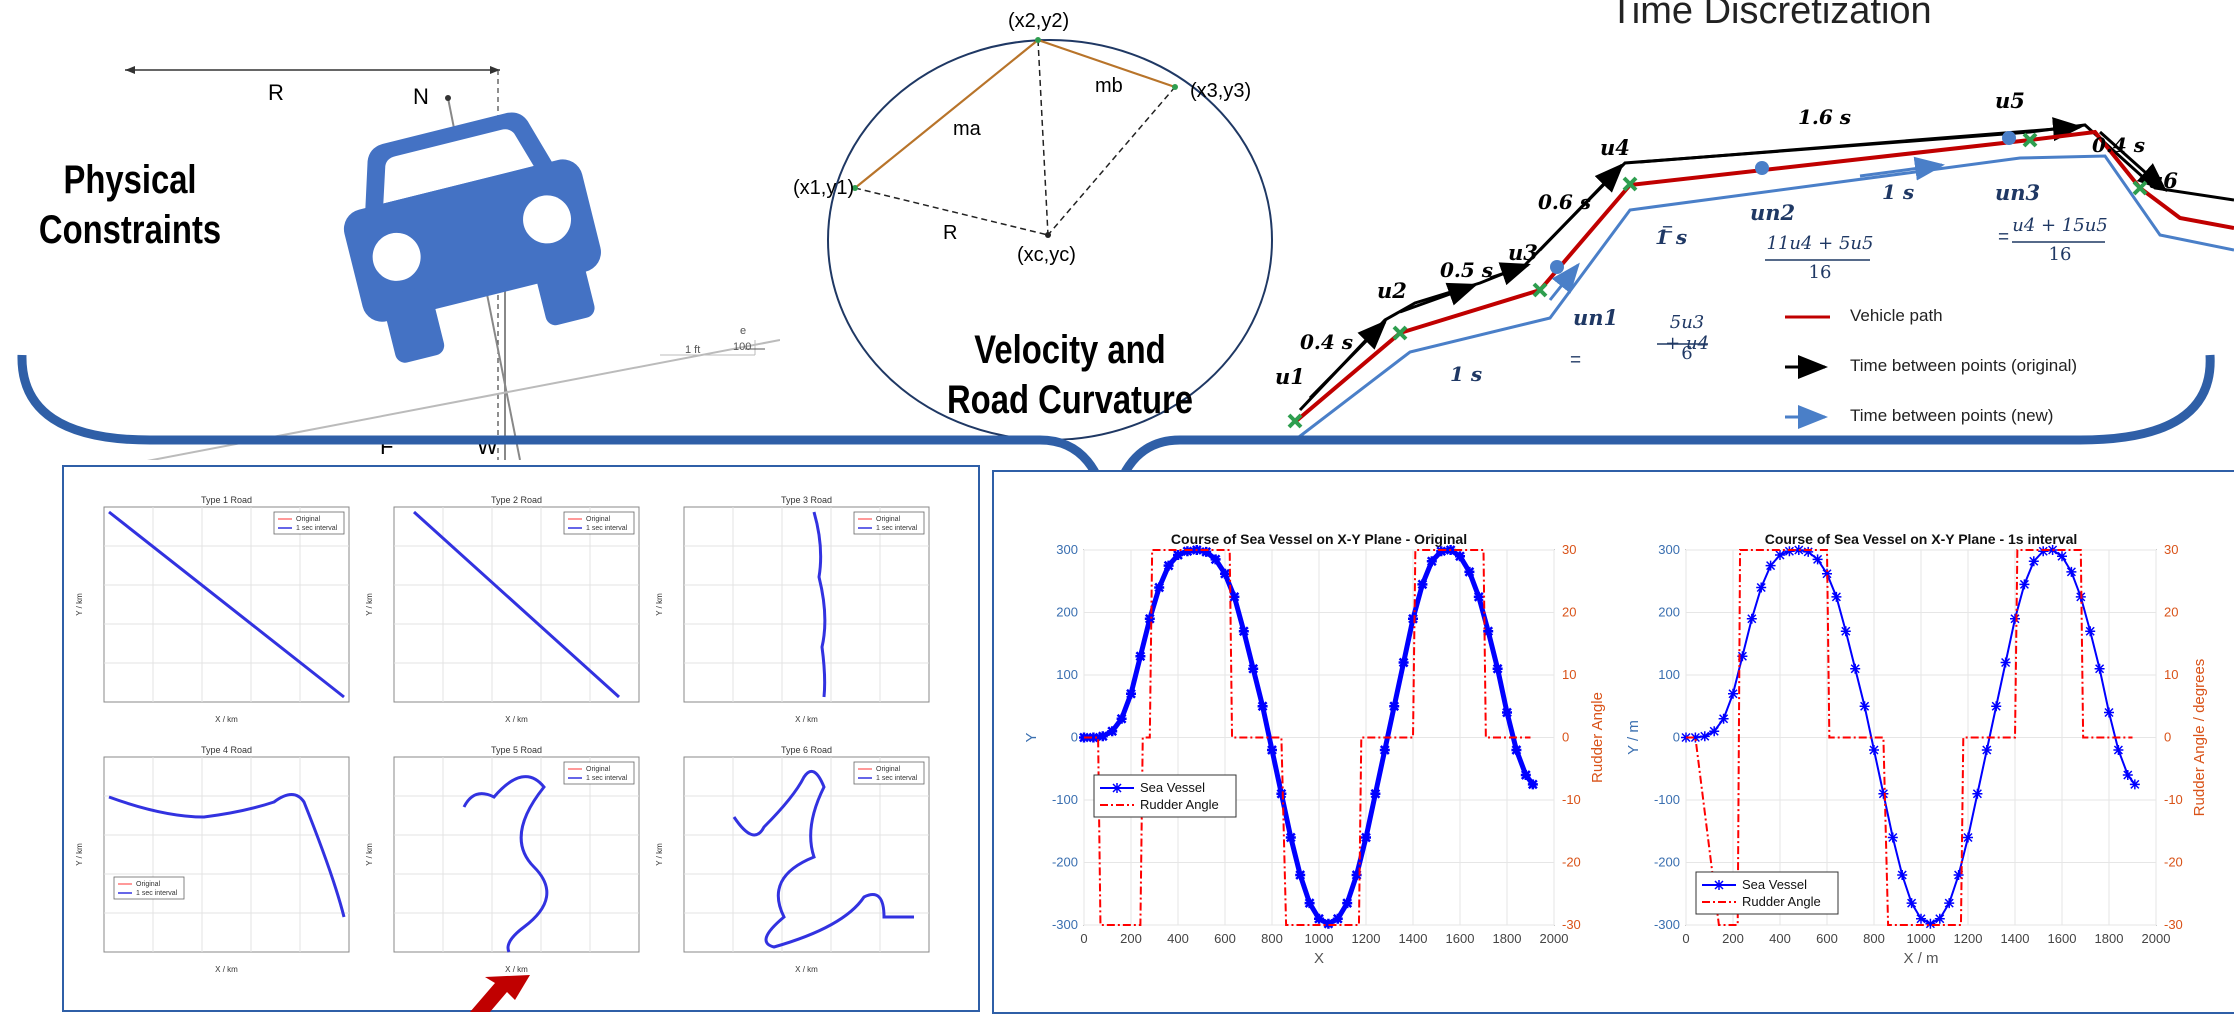 This screenshot has width=2234, height=1017. What do you see at coordinates (1952, 415) in the screenshot?
I see `legend-time-new: Time between points (new)` at bounding box center [1952, 415].